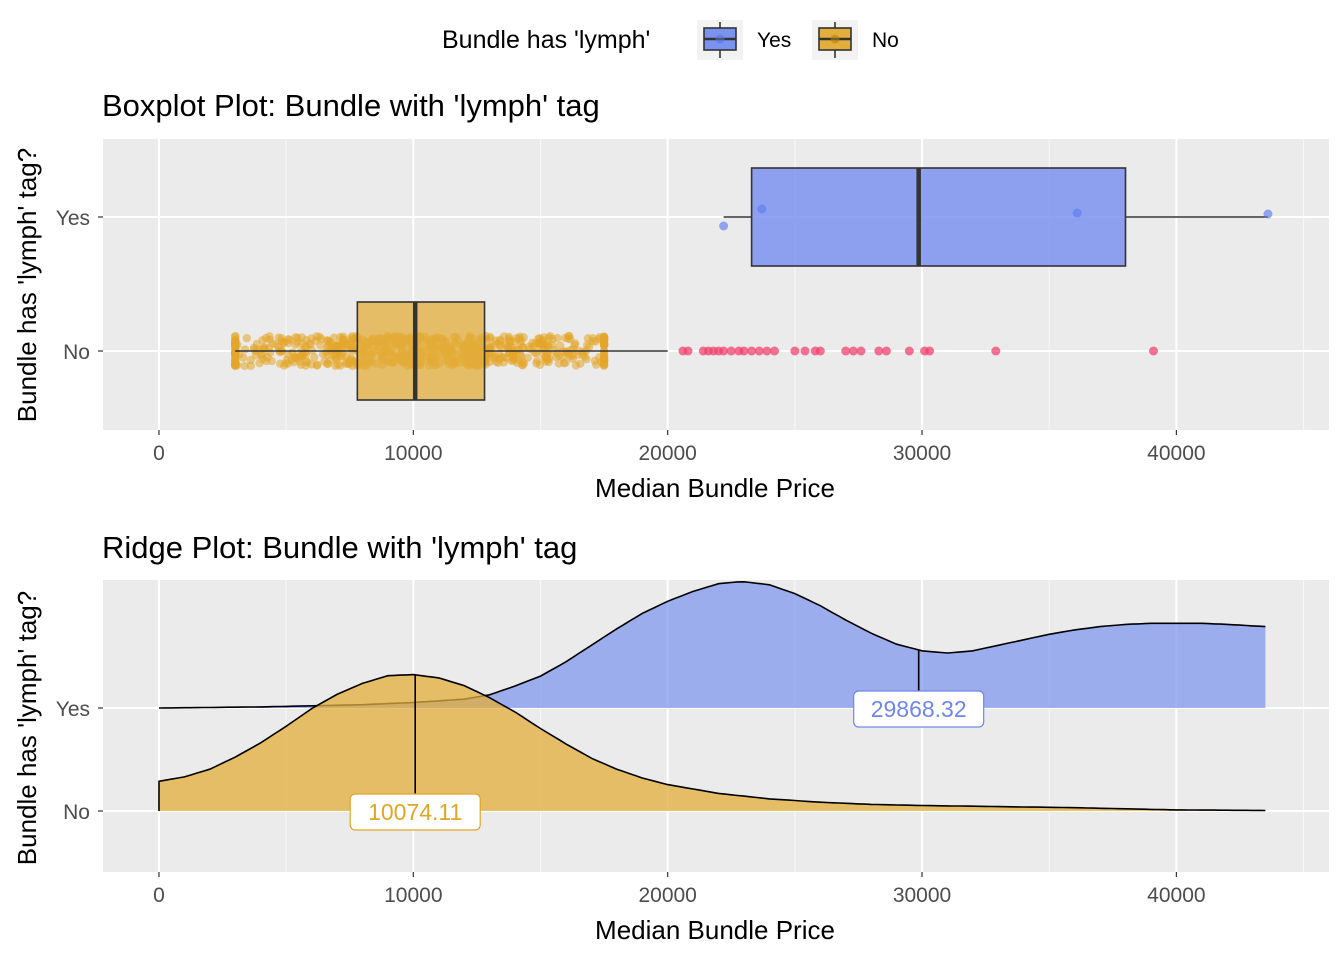 The height and width of the screenshot is (960, 1344). I want to click on x-tick-label: 30000, so click(922, 453).